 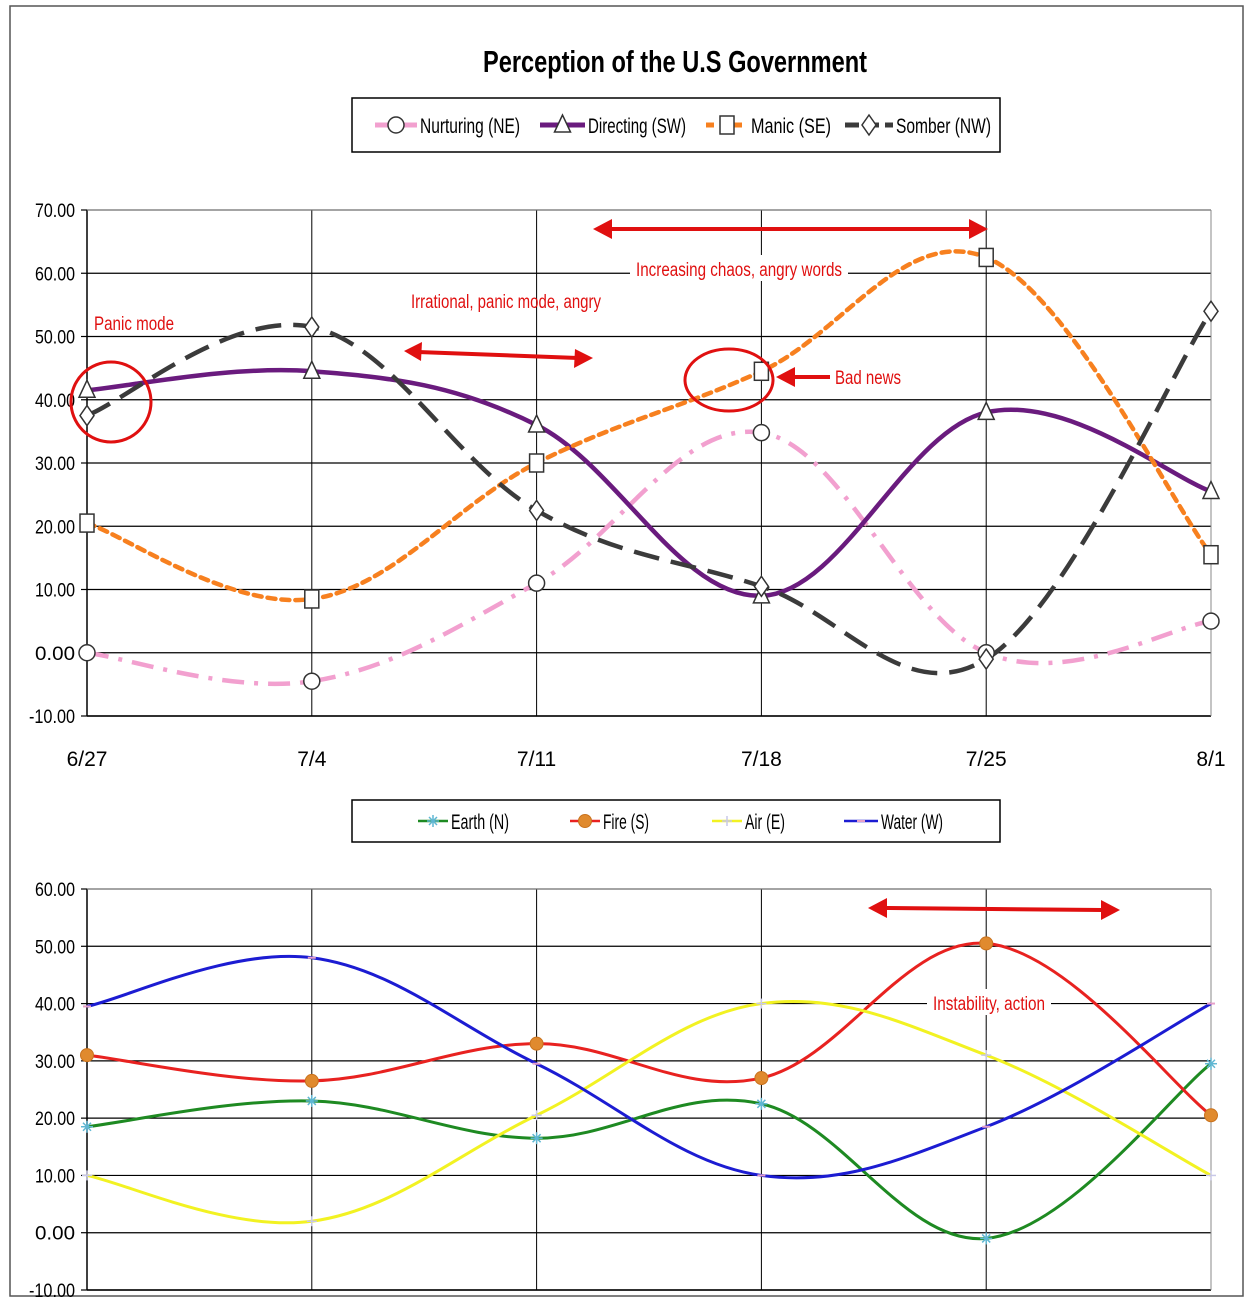 What do you see at coordinates (790, 229) in the screenshot?
I see `annotation-arrow-chaos` at bounding box center [790, 229].